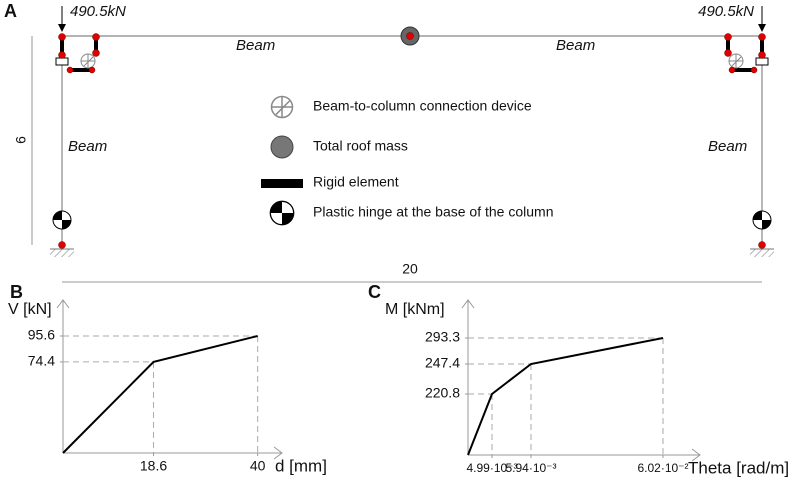 The height and width of the screenshot is (485, 803). I want to click on joint-left, so click(77, 53).